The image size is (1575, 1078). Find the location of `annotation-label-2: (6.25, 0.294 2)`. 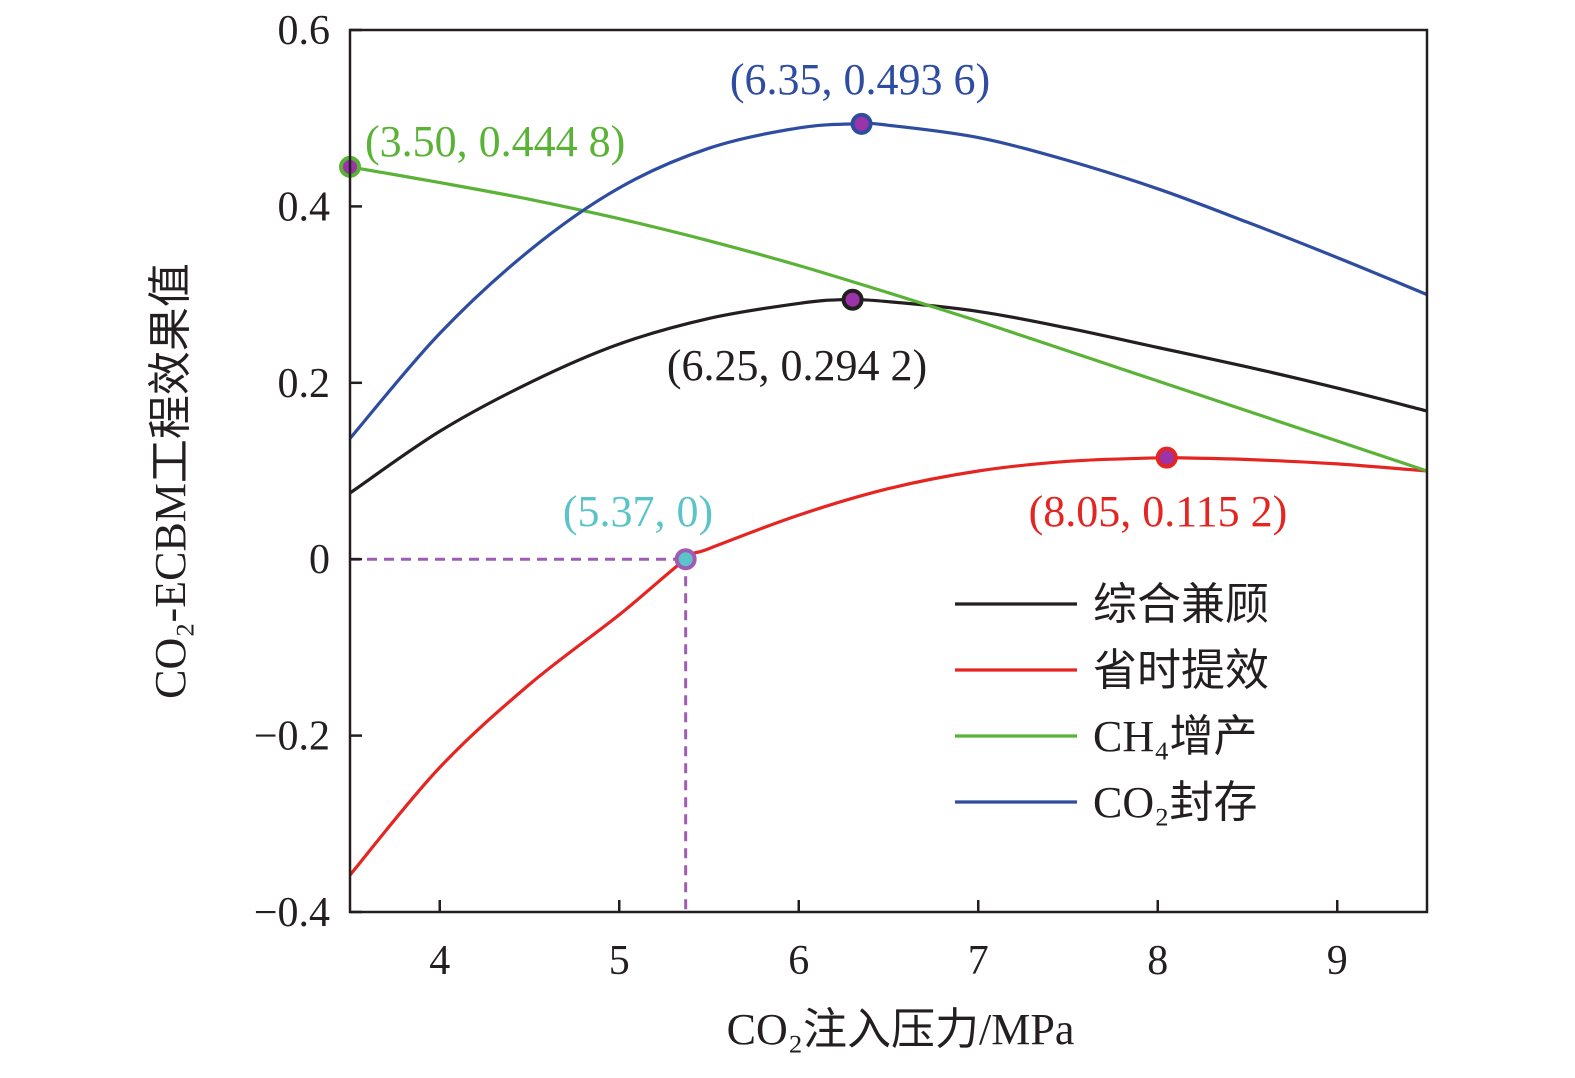

annotation-label-2: (6.25, 0.294 2) is located at coordinates (797, 365).